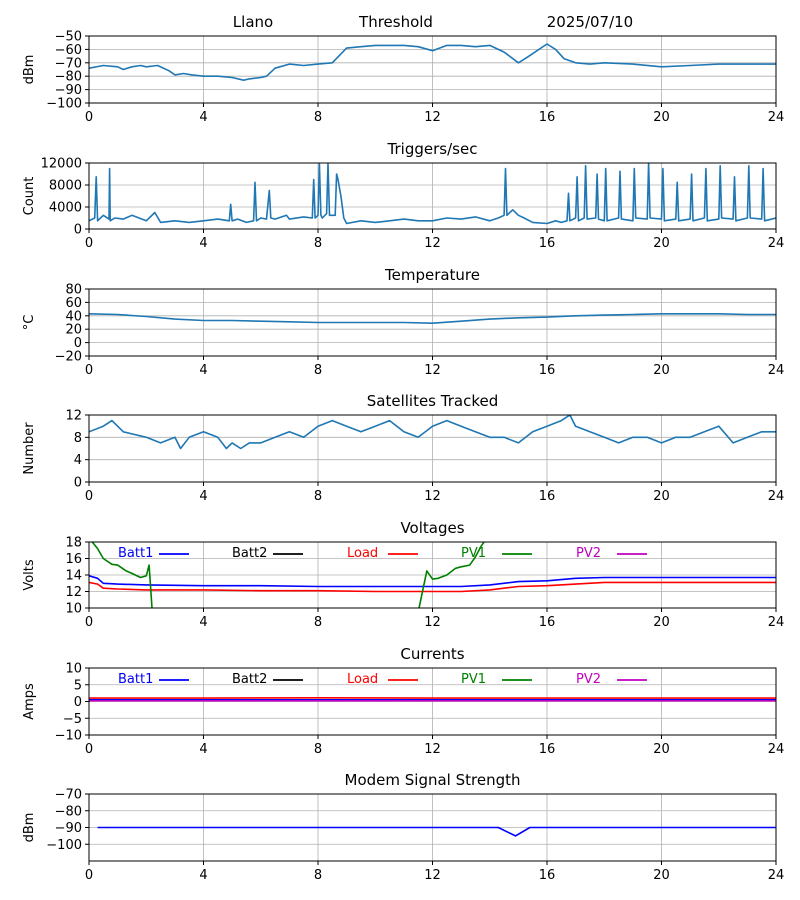 The height and width of the screenshot is (900, 800). I want to click on y-tick-label: 80, so click(73, 290).